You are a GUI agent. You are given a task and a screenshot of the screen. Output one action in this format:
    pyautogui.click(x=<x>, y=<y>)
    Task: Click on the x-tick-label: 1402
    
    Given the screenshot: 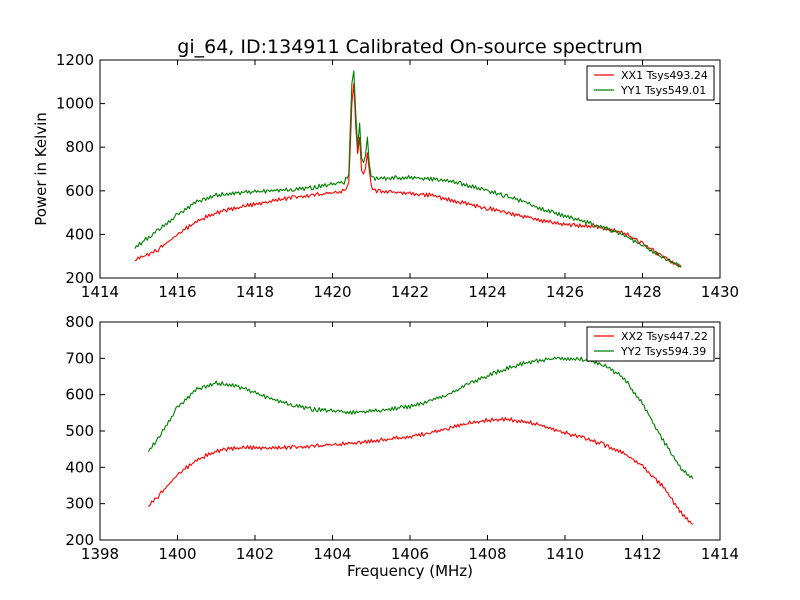 What is the action you would take?
    pyautogui.click(x=255, y=554)
    